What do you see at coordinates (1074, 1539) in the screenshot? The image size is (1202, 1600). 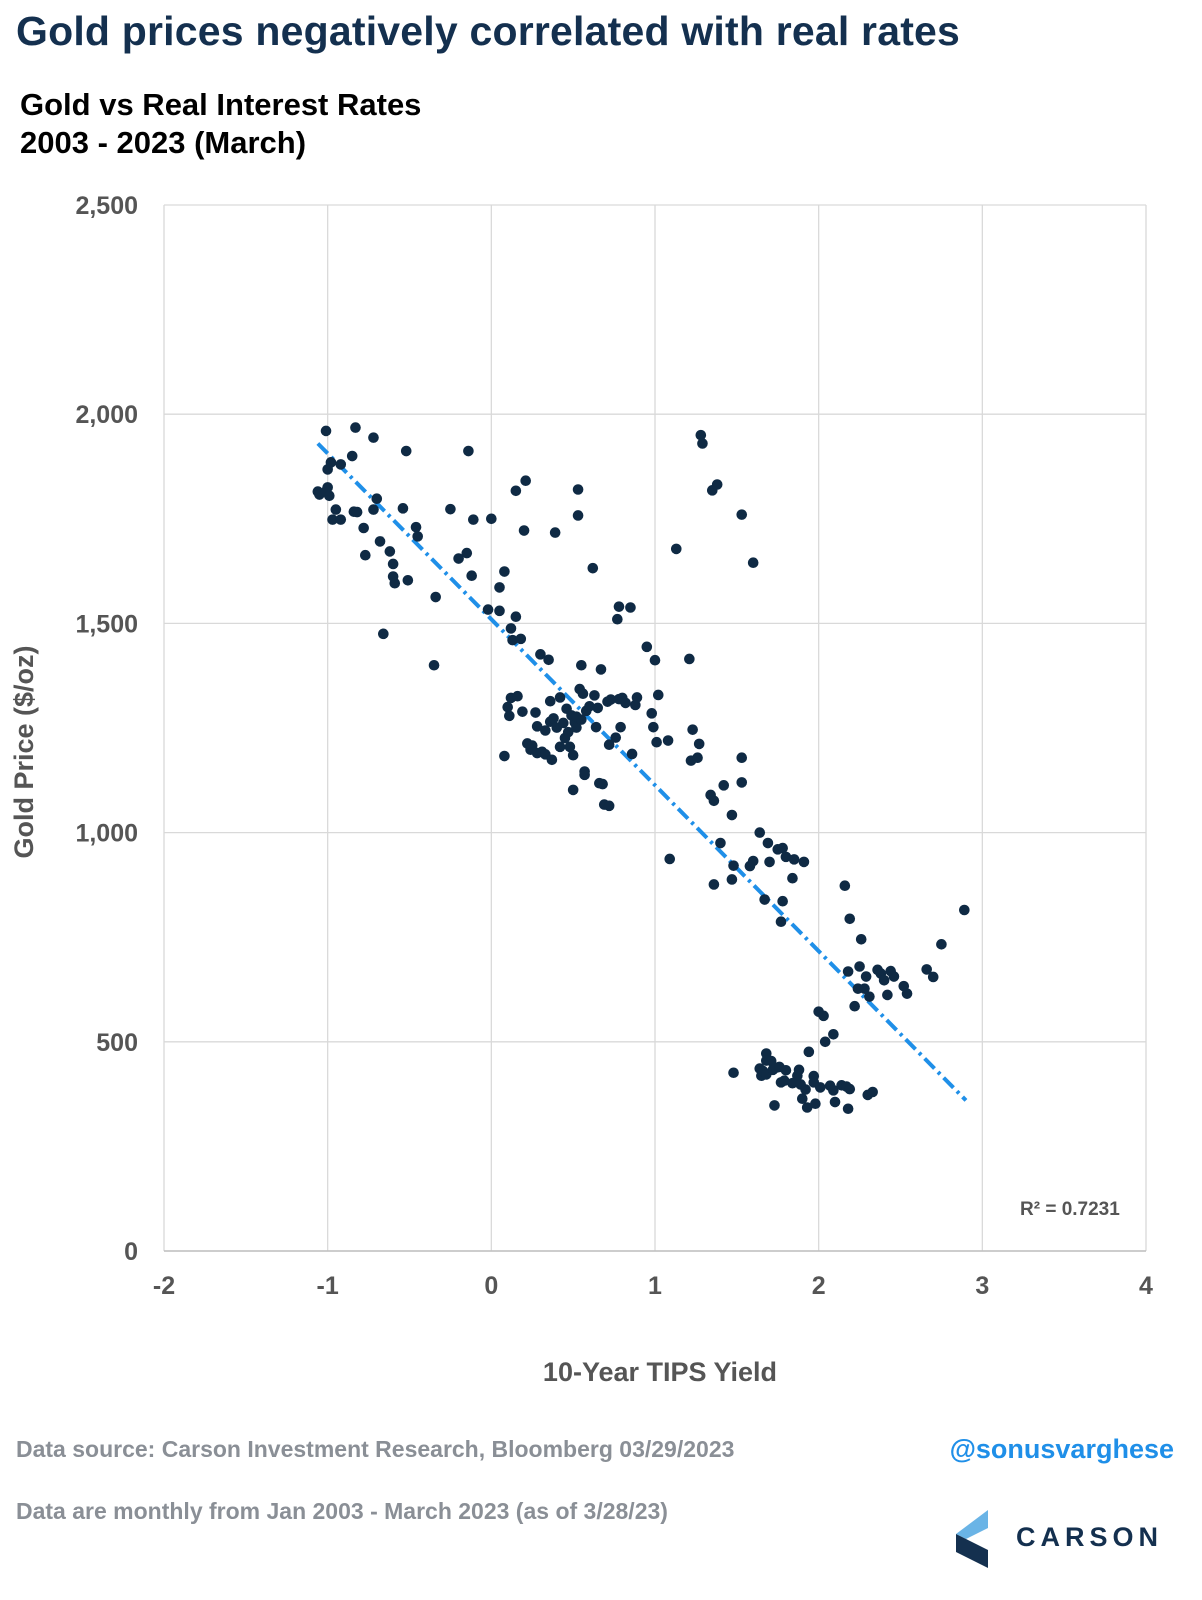 I see `carson-logo: CARSON` at bounding box center [1074, 1539].